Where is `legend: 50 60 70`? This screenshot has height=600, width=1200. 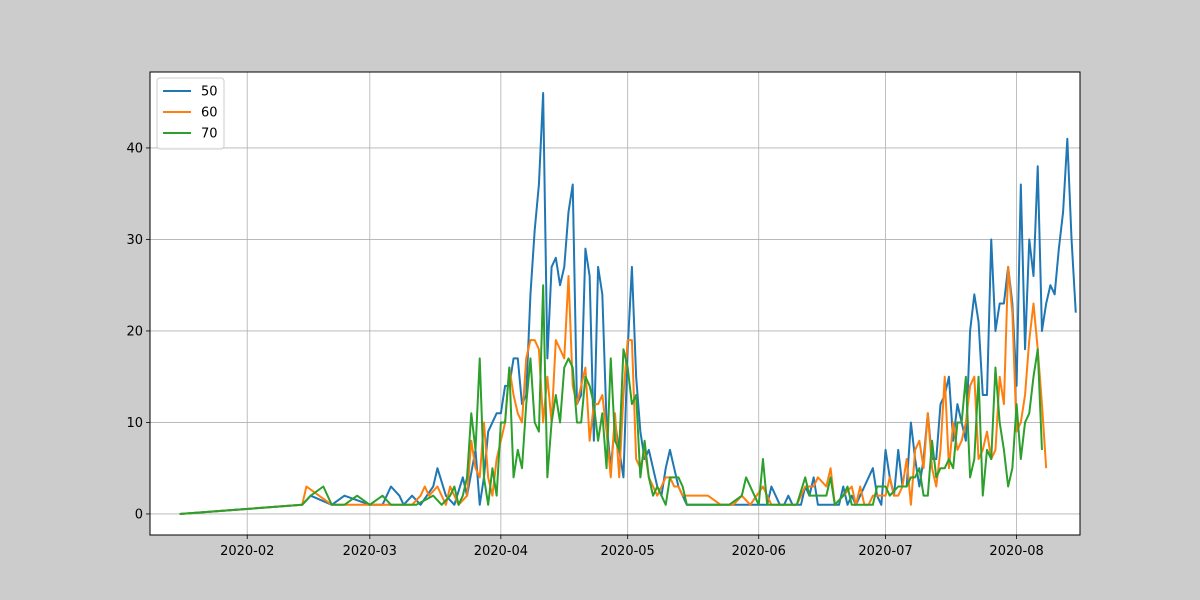
legend: 50 60 70 is located at coordinates (190, 113).